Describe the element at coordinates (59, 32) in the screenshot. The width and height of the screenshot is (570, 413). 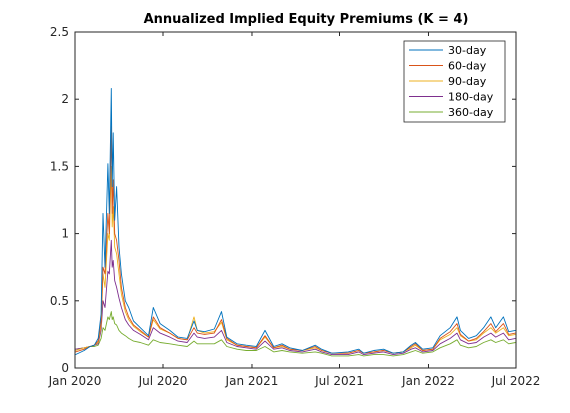
I see `y-tick-label: 2.5` at that location.